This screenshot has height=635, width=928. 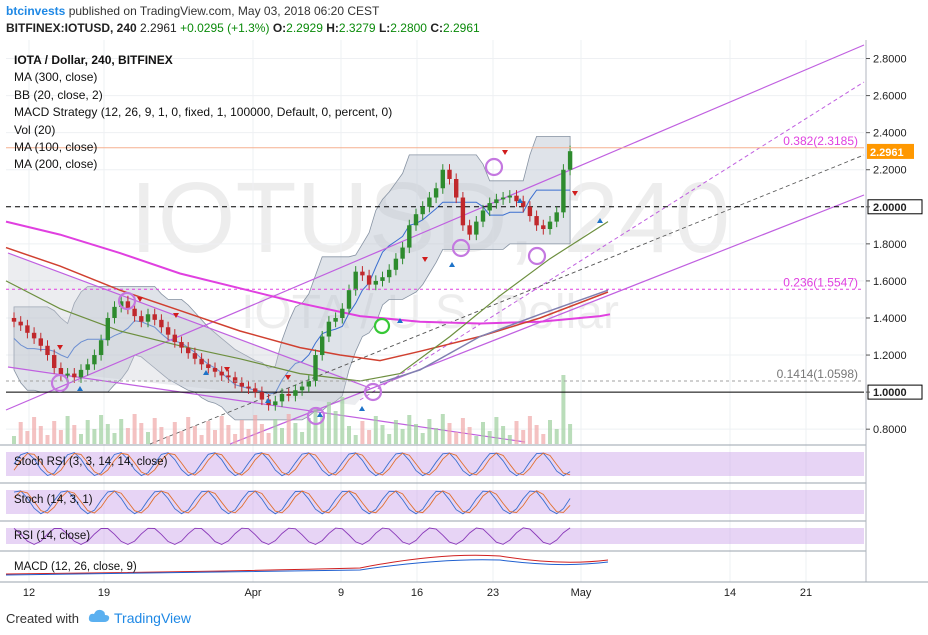 What do you see at coordinates (890, 356) in the screenshot?
I see `price-tick-label: 1.2000` at bounding box center [890, 356].